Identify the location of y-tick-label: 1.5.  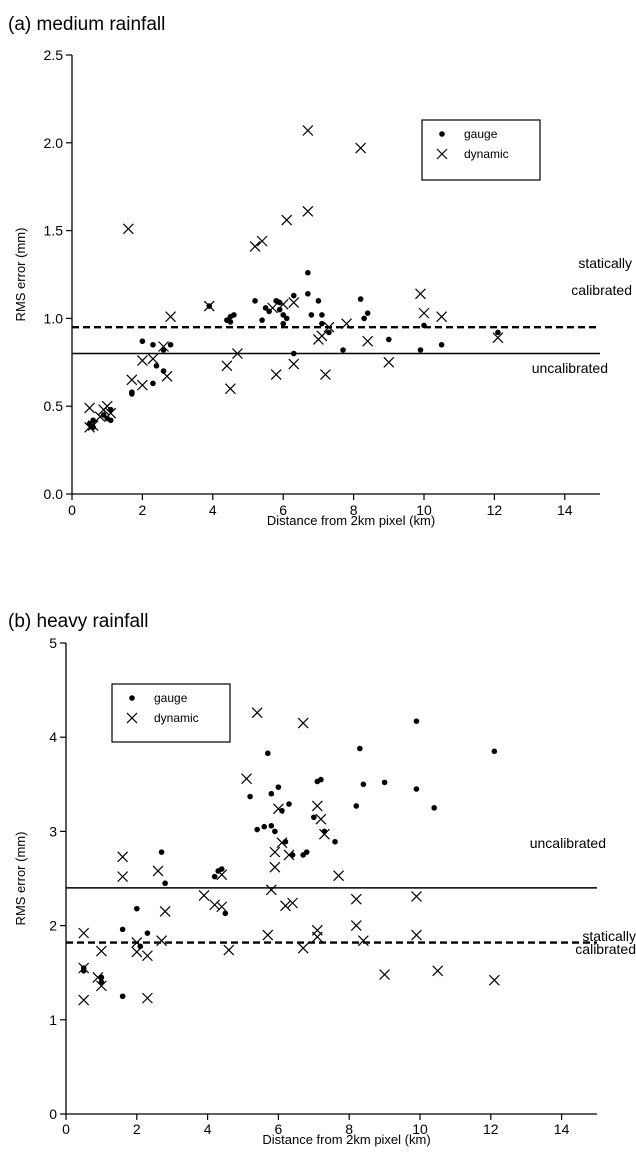
(54, 231).